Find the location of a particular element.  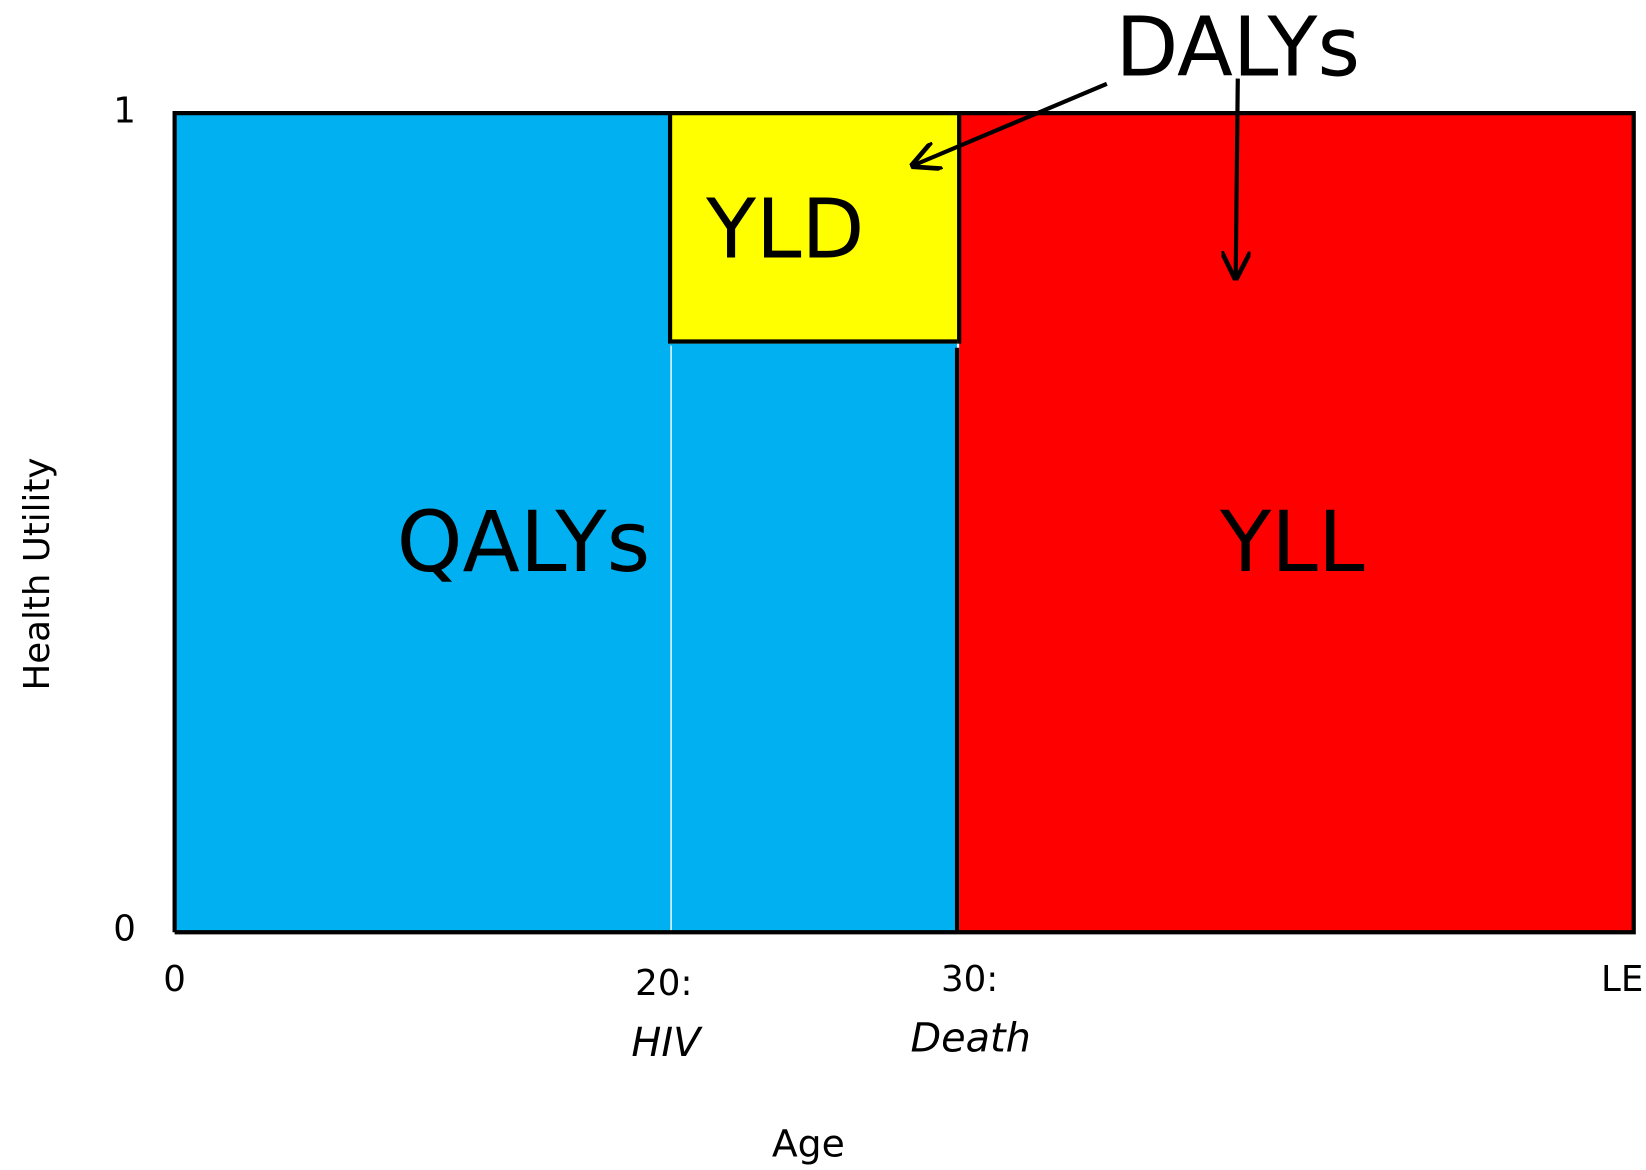

qaly-label: QALYs is located at coordinates (524, 542).